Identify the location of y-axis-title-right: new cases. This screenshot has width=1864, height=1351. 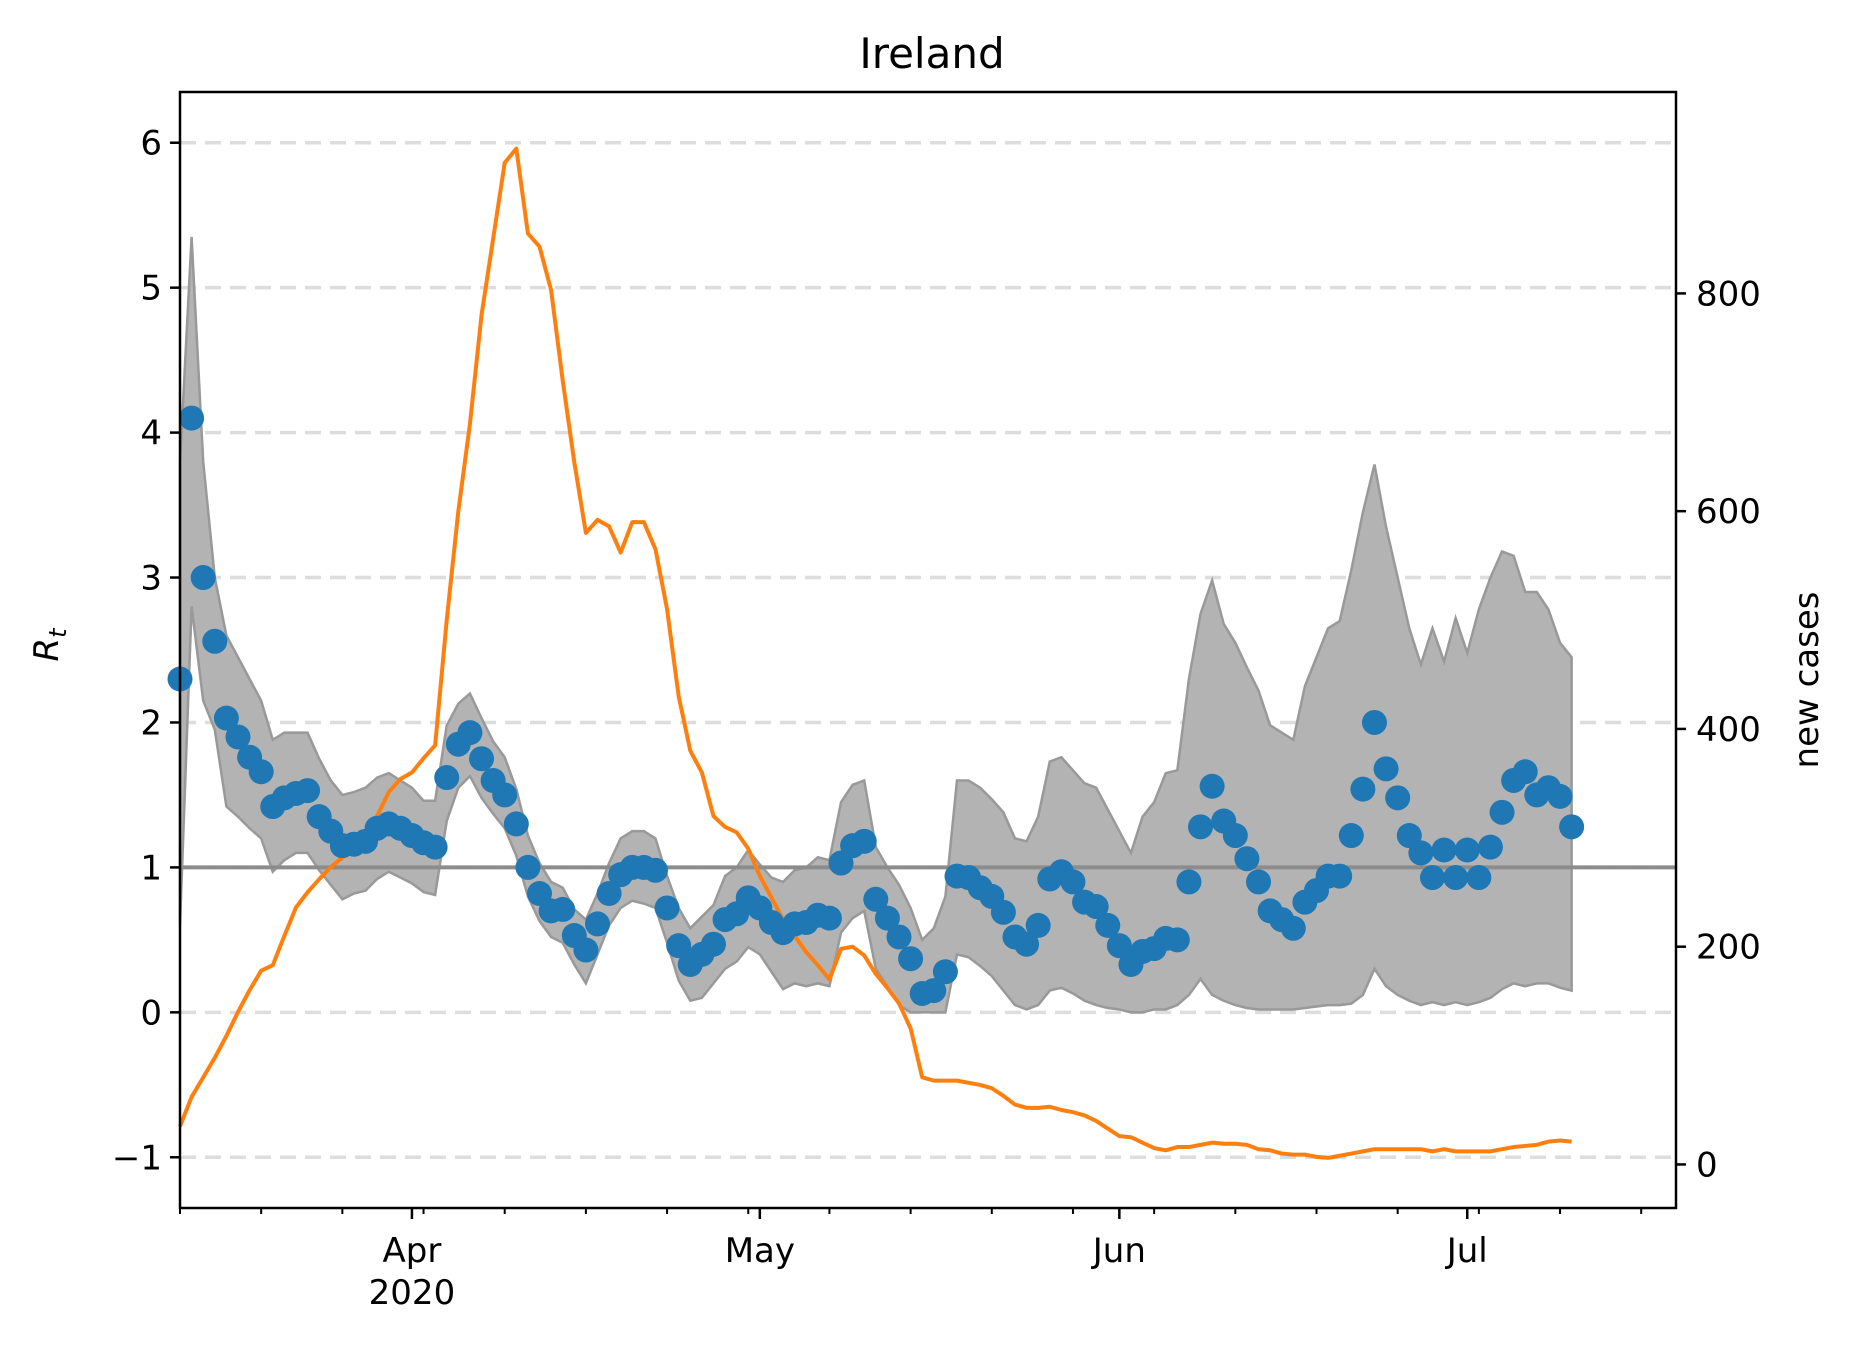
(1807, 680).